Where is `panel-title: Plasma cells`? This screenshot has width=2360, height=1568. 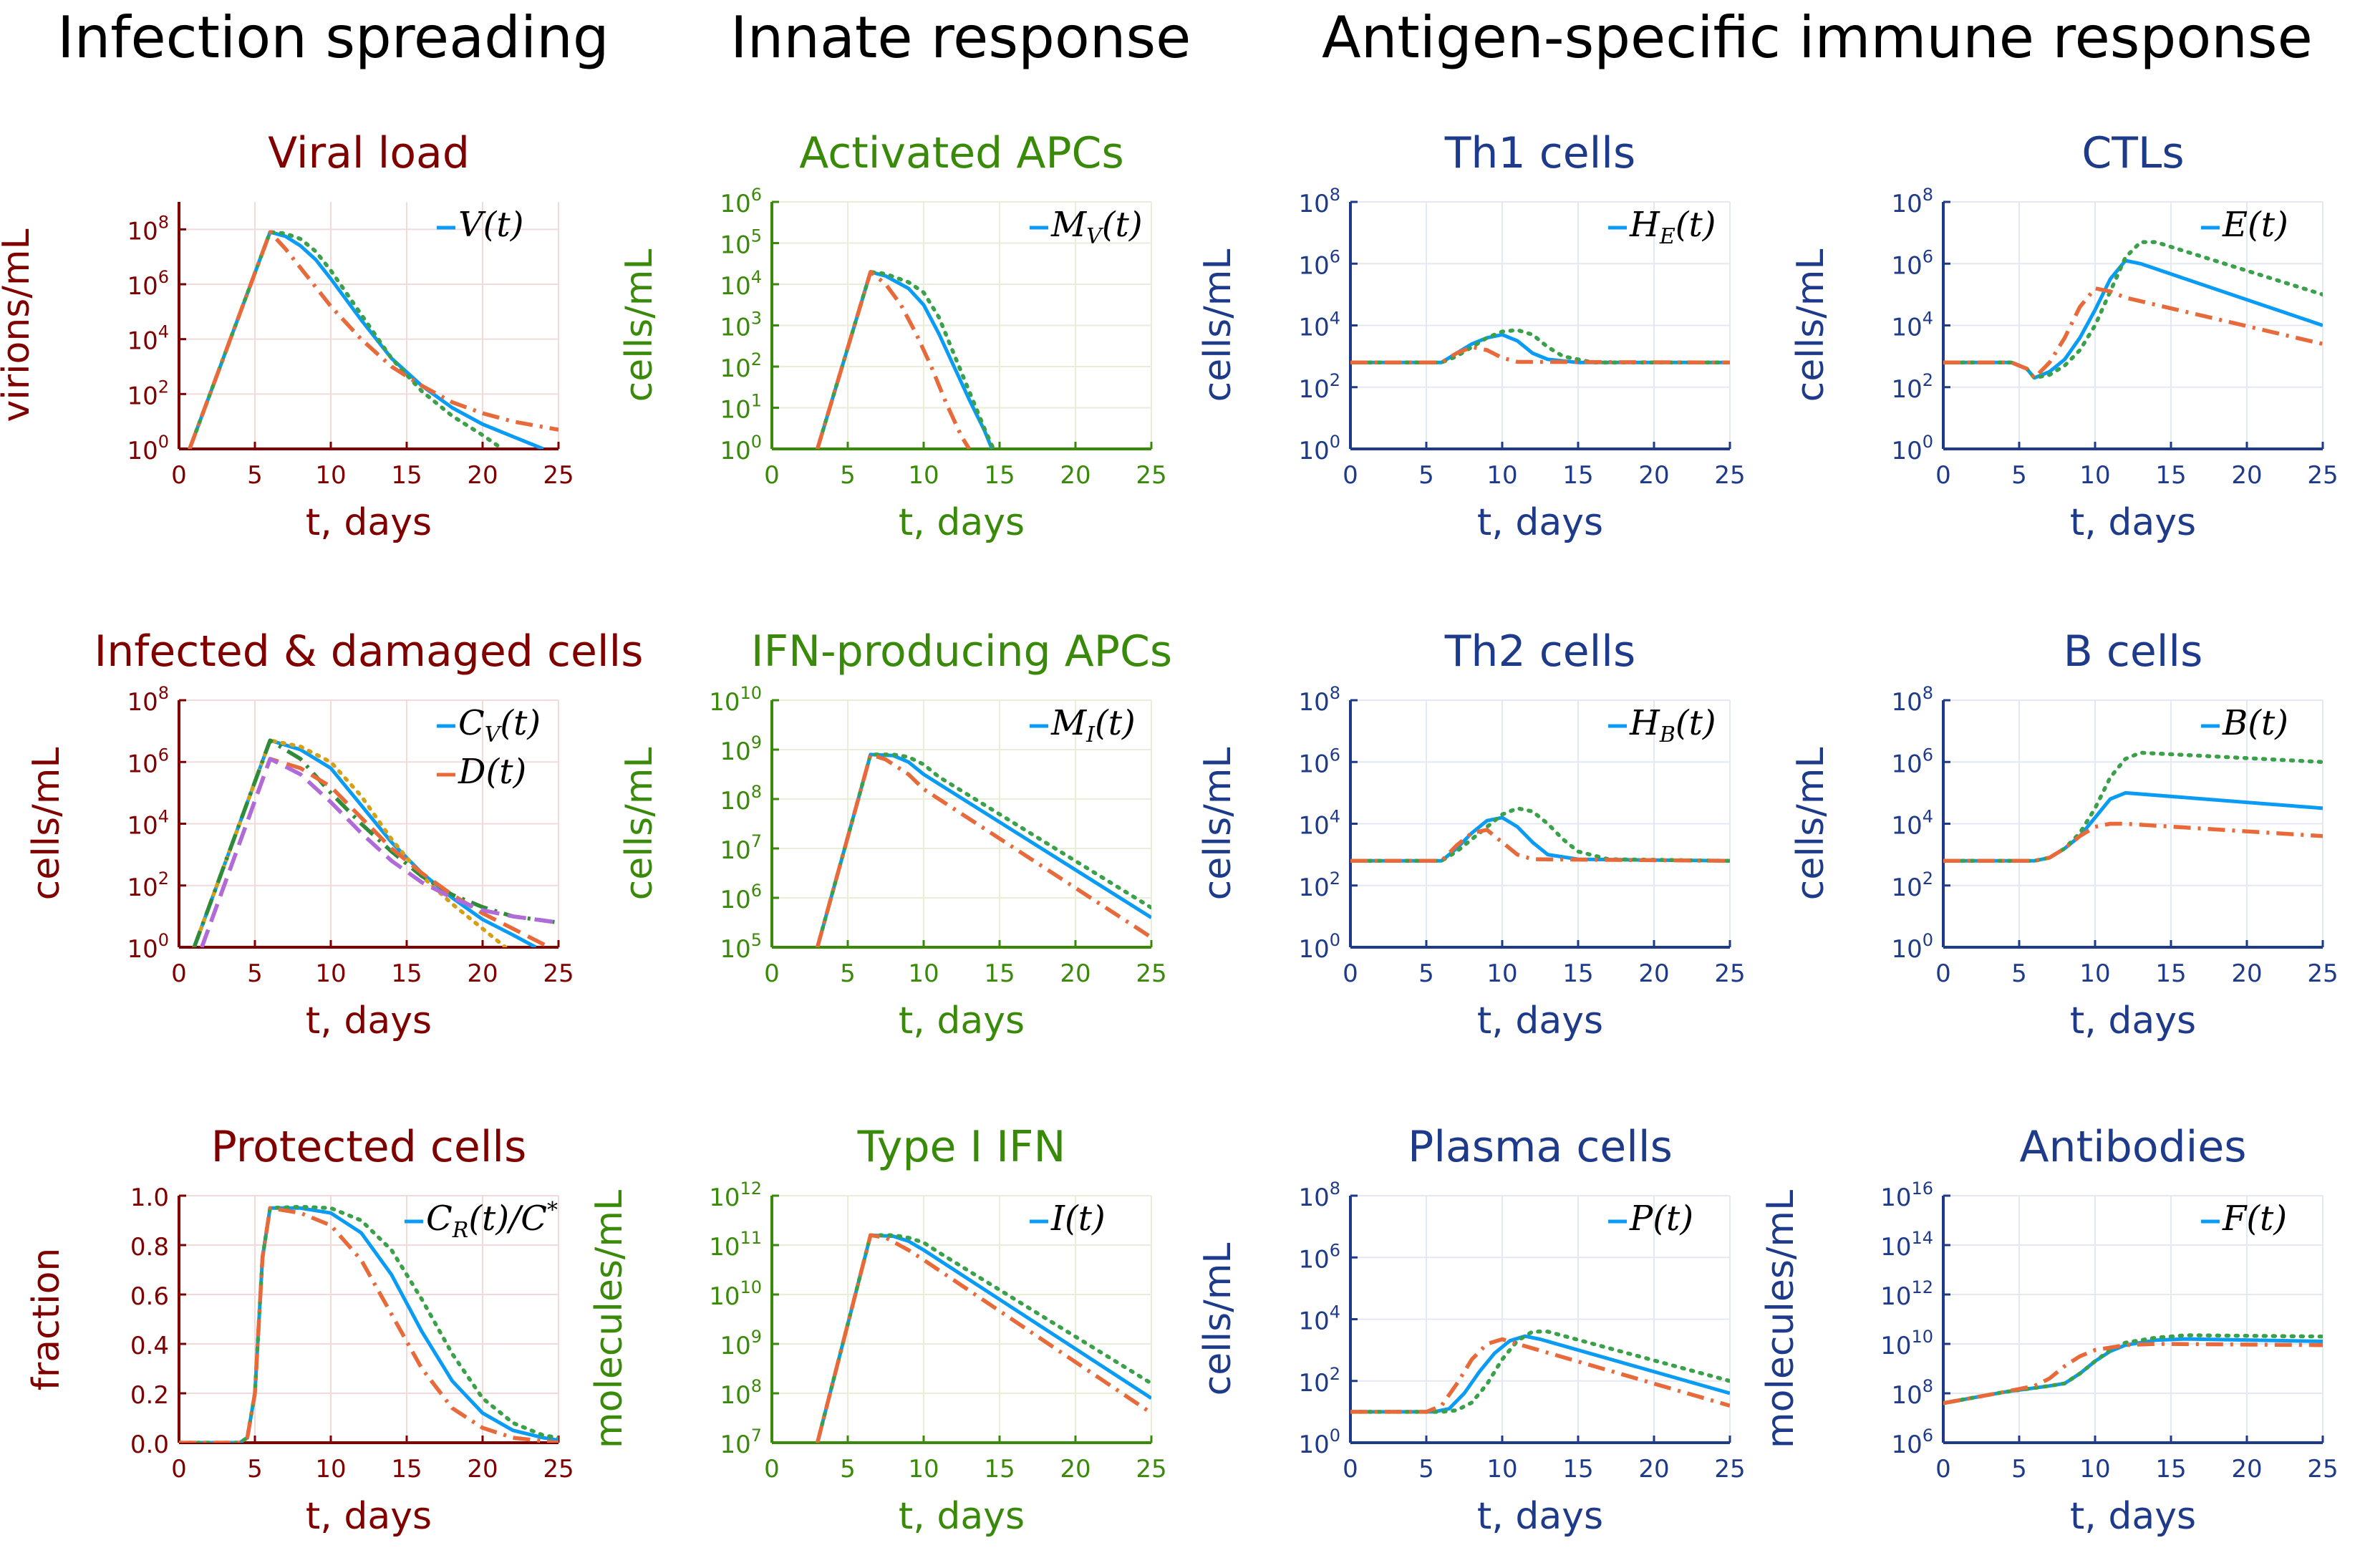
panel-title: Plasma cells is located at coordinates (1541, 1147).